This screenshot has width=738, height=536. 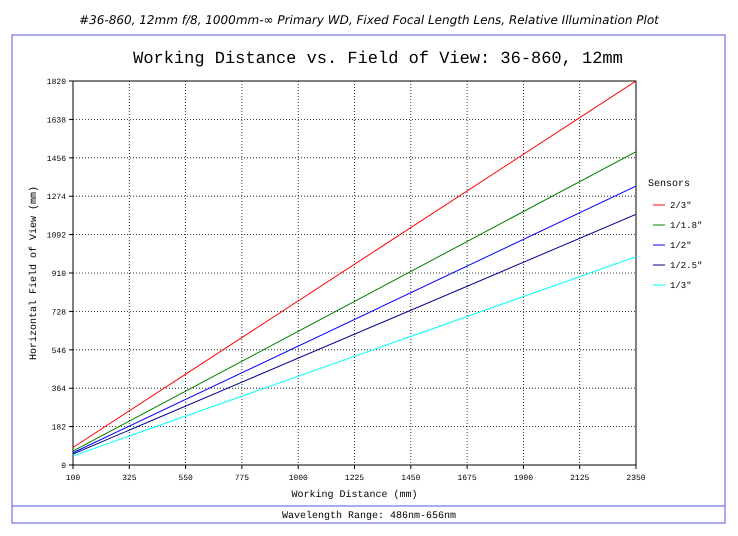 What do you see at coordinates (369, 516) in the screenshot?
I see `text: Wavelength Range: 486nm-656nm` at bounding box center [369, 516].